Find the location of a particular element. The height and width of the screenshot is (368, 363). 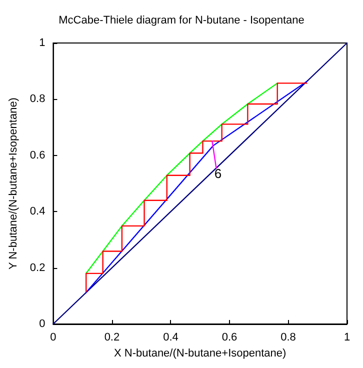

x-tick-label: 0.4 is located at coordinates (170, 338).